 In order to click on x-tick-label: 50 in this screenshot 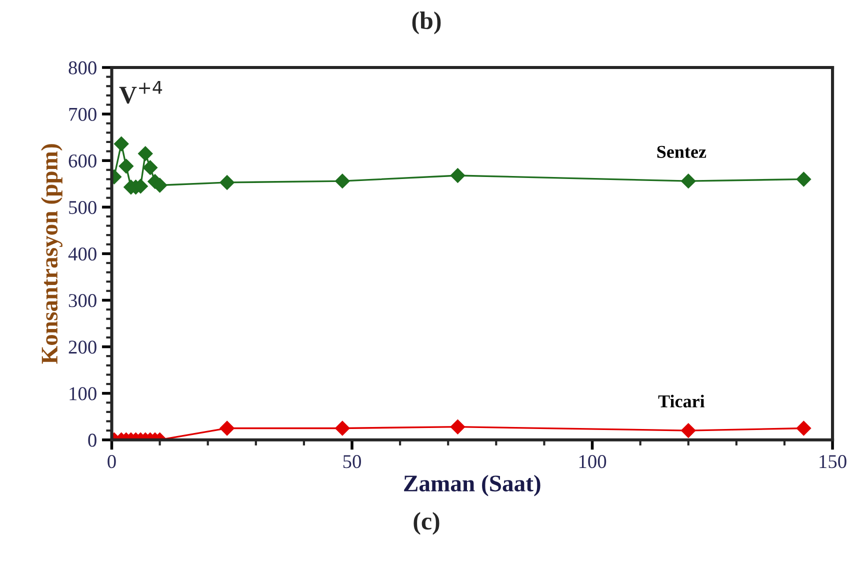, I will do `click(352, 461)`.